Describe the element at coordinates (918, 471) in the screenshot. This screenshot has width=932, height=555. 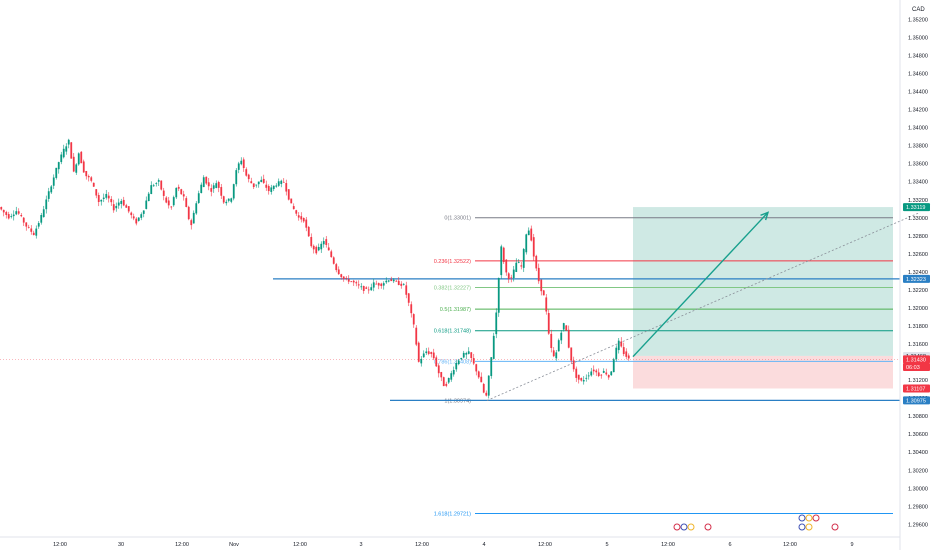
I see `price-tick-label: 1.30200` at that location.